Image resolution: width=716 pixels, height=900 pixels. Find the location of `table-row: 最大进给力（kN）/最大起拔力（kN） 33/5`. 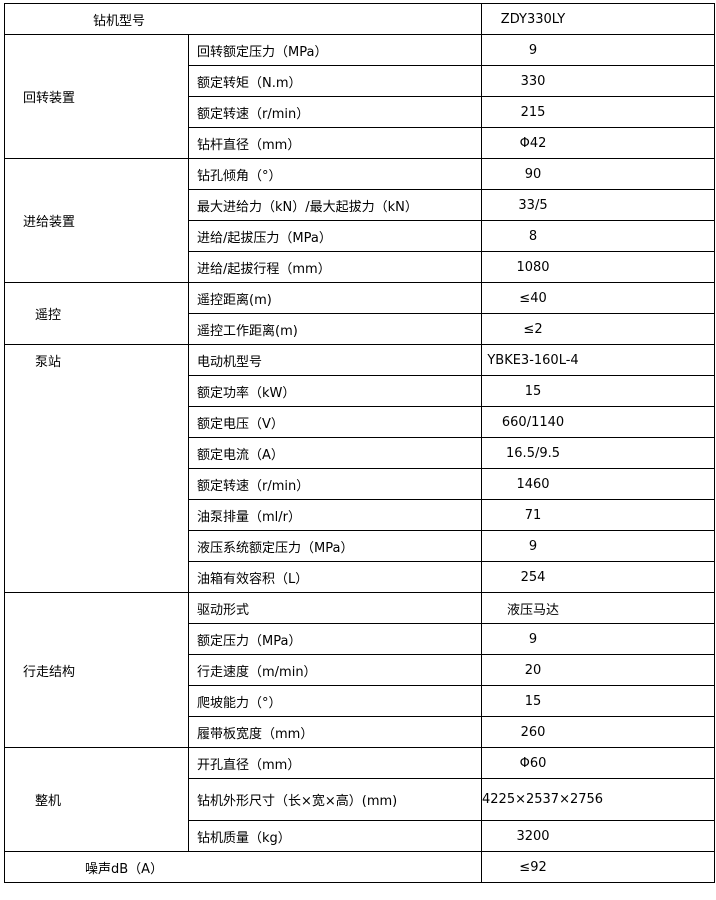

table-row: 最大进给力（kN）/最大起拔力（kN） 33/5 is located at coordinates (360, 205).